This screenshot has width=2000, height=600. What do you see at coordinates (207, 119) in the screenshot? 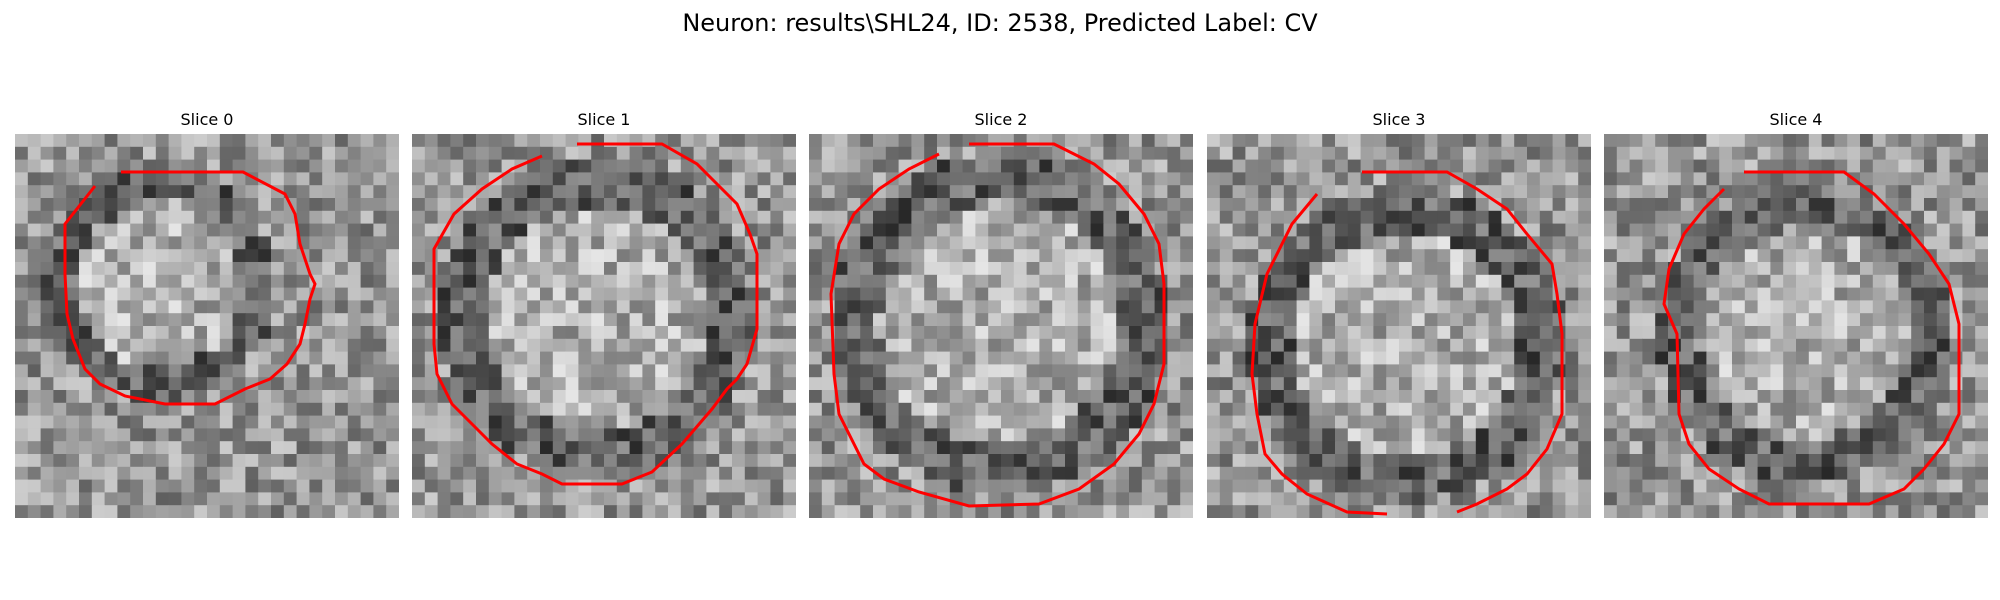
I see `slice-title-0: Slice 0` at bounding box center [207, 119].